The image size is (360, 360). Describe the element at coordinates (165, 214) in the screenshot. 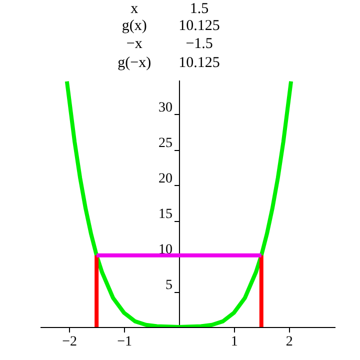

I see `y-tick-label: 15` at that location.